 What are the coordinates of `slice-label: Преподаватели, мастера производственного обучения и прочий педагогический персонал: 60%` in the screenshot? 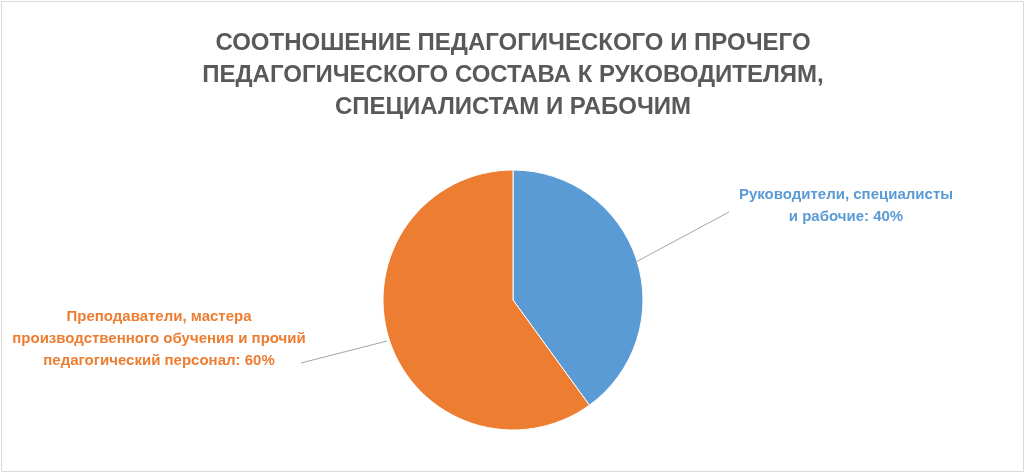 It's located at (159, 337).